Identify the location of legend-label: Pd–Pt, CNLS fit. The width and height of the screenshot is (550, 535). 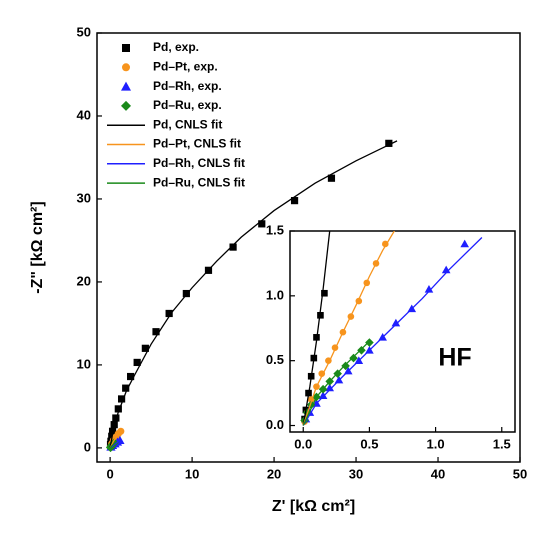
(197, 144).